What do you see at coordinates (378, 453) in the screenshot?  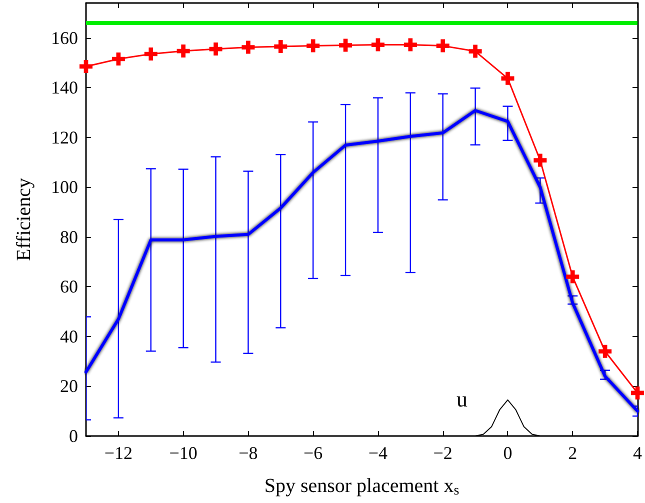 I see `x-tick-label: −4` at bounding box center [378, 453].